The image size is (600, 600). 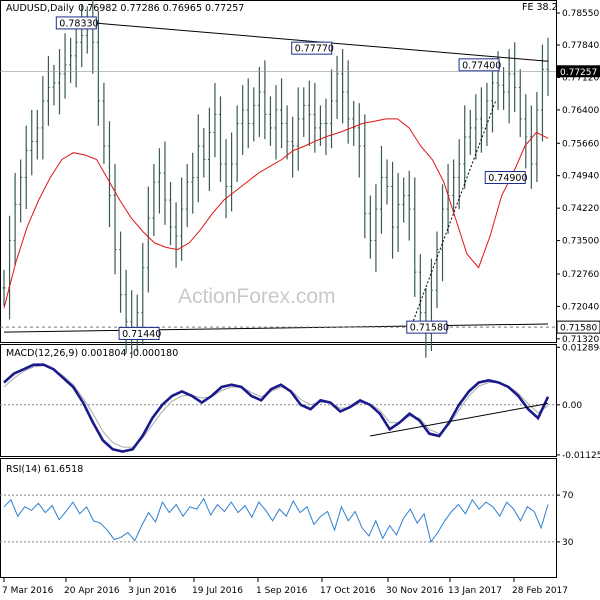 What do you see at coordinates (580, 78) in the screenshot?
I see `price-y-tick-label: 0.77120` at bounding box center [580, 78].